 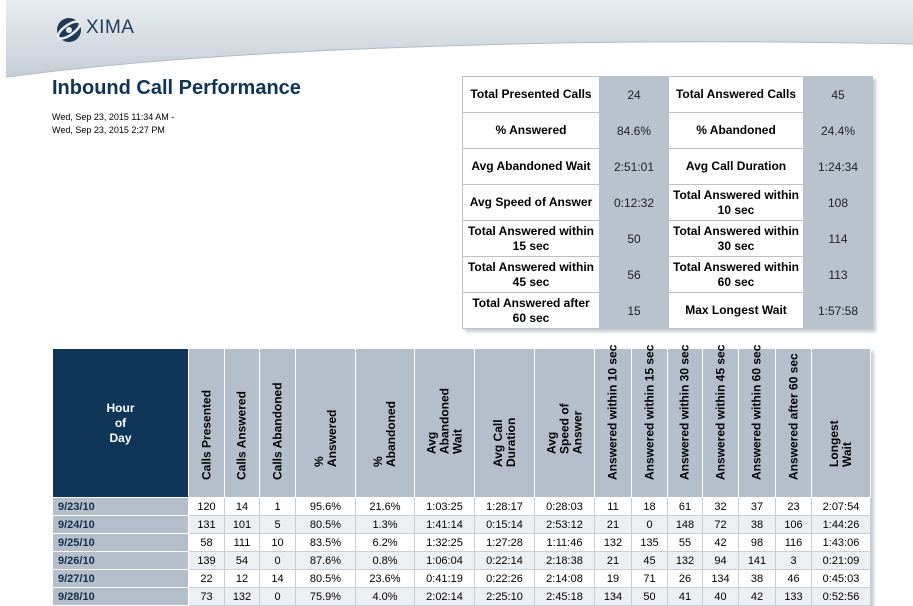 I want to click on summary-value: 108, so click(x=838, y=202).